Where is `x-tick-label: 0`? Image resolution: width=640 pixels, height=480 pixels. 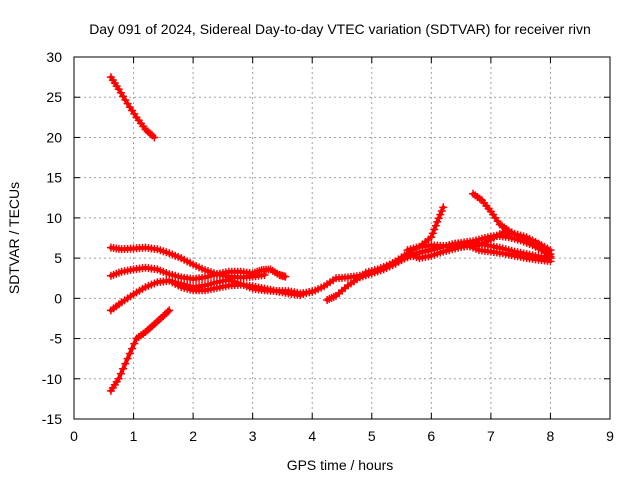 x-tick-label: 0 is located at coordinates (74, 436).